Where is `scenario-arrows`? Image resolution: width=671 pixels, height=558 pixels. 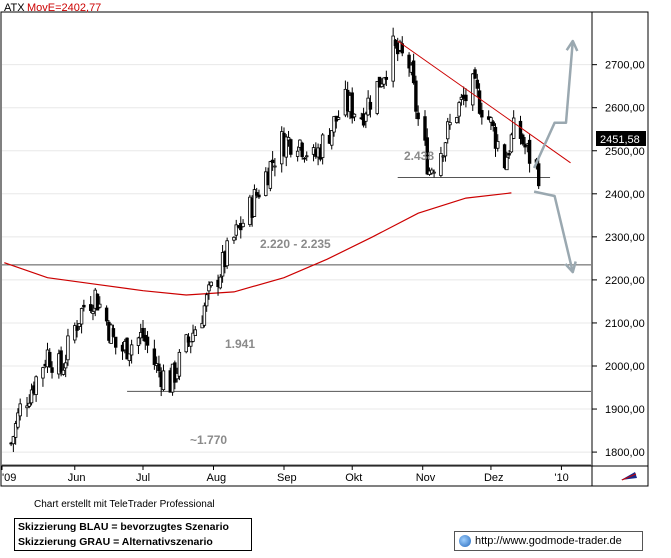
scenario-arrows is located at coordinates (555, 156).